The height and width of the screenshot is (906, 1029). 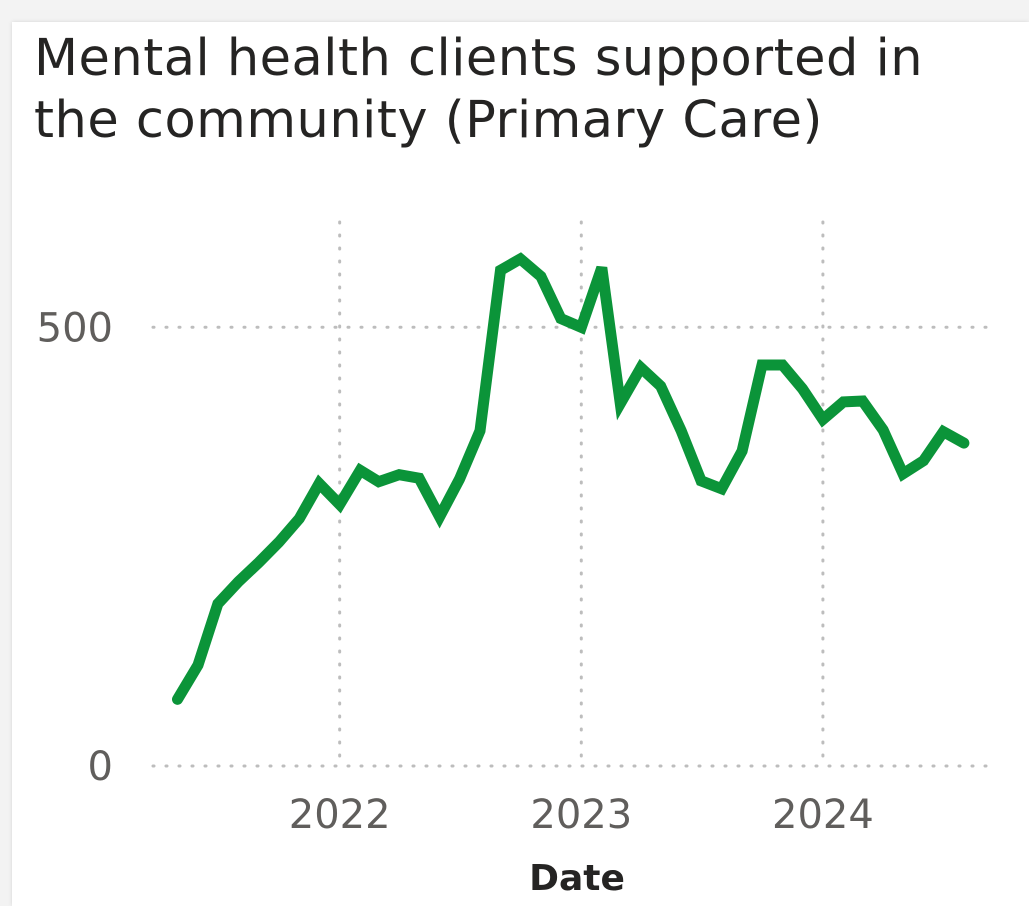 I want to click on y-tick-label: 0, so click(x=100, y=767).